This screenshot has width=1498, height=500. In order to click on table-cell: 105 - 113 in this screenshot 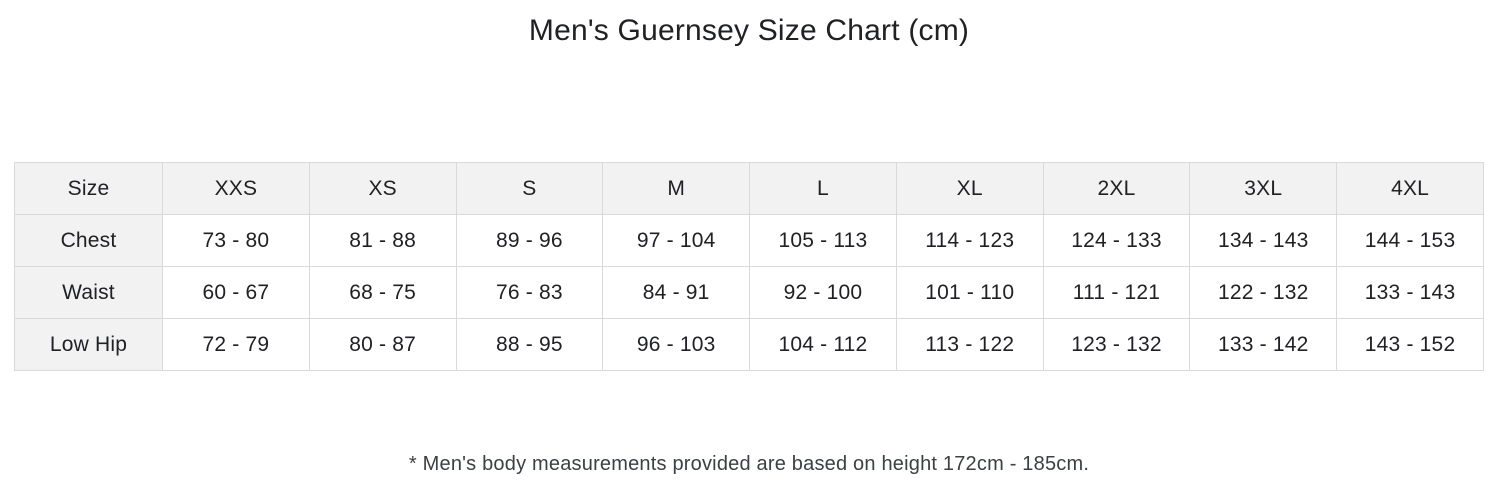, I will do `click(823, 240)`.